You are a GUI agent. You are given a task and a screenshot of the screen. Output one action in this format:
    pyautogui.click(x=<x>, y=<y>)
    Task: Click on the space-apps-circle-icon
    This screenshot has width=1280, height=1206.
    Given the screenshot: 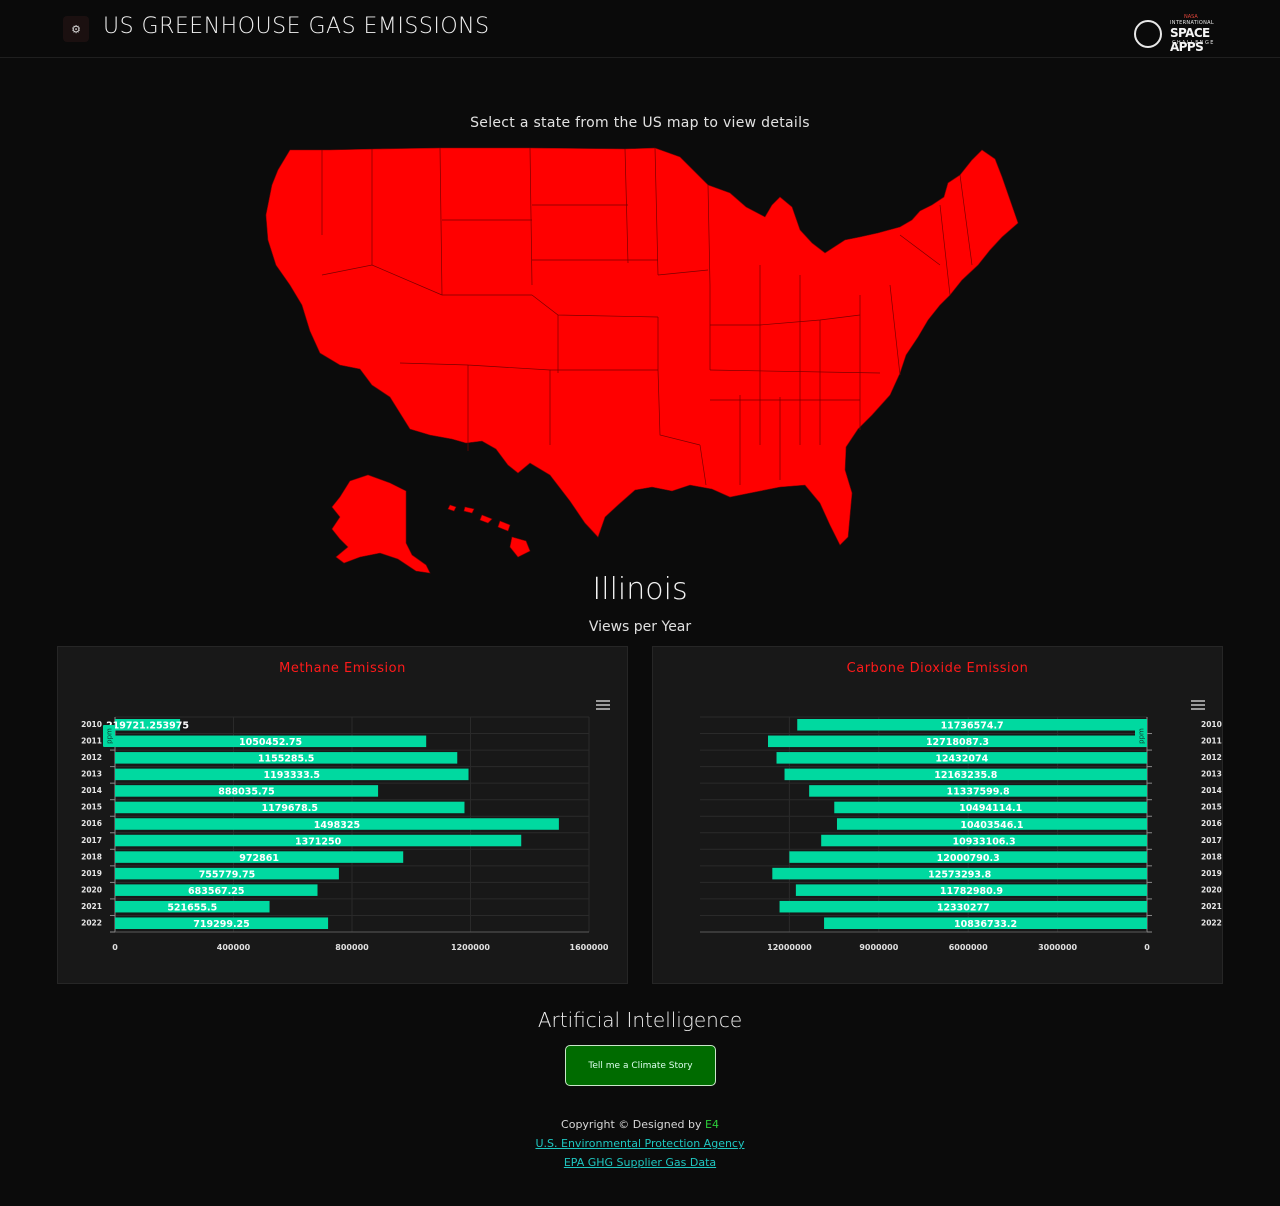 What is the action you would take?
    pyautogui.click(x=1148, y=34)
    